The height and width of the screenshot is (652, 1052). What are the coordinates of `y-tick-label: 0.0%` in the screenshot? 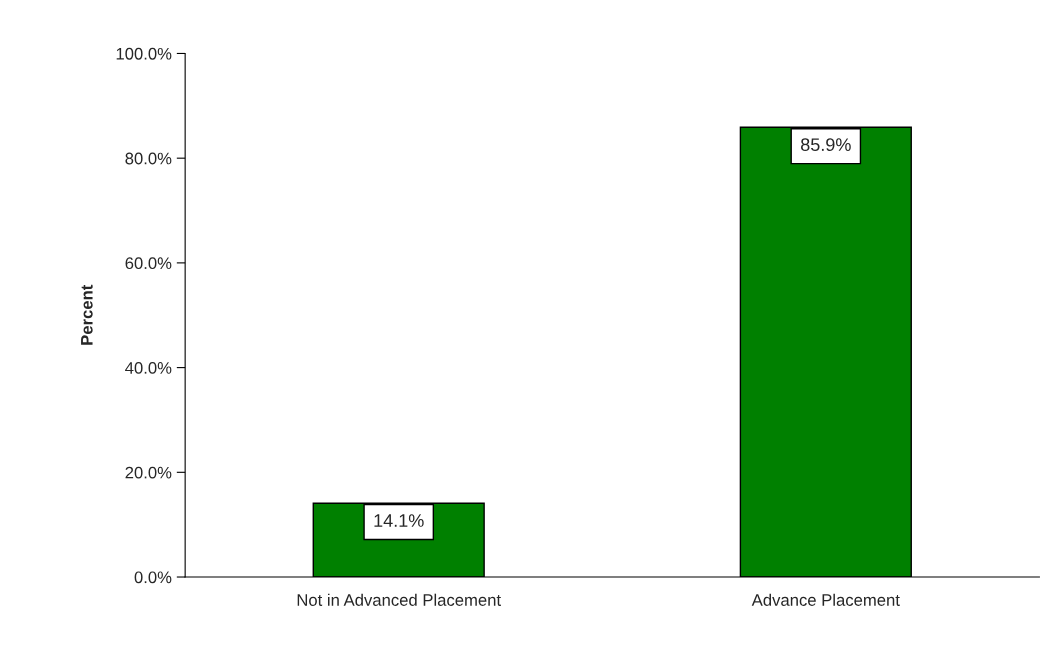 It's located at (153, 577).